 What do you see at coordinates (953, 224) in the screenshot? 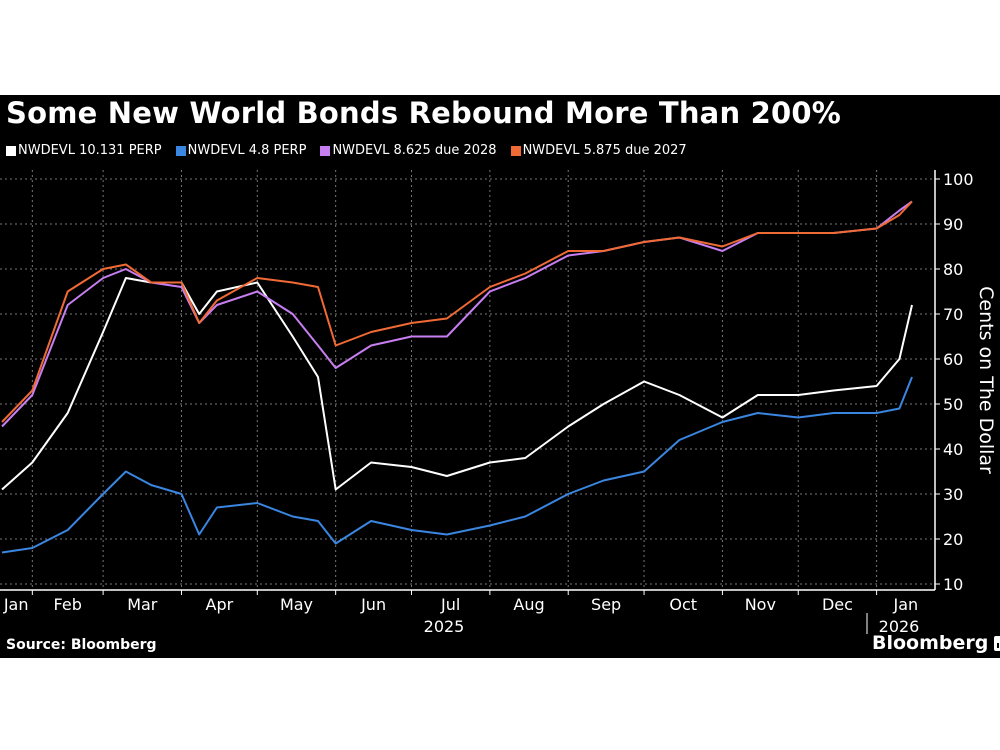
I see `y-tick-label: 90` at bounding box center [953, 224].